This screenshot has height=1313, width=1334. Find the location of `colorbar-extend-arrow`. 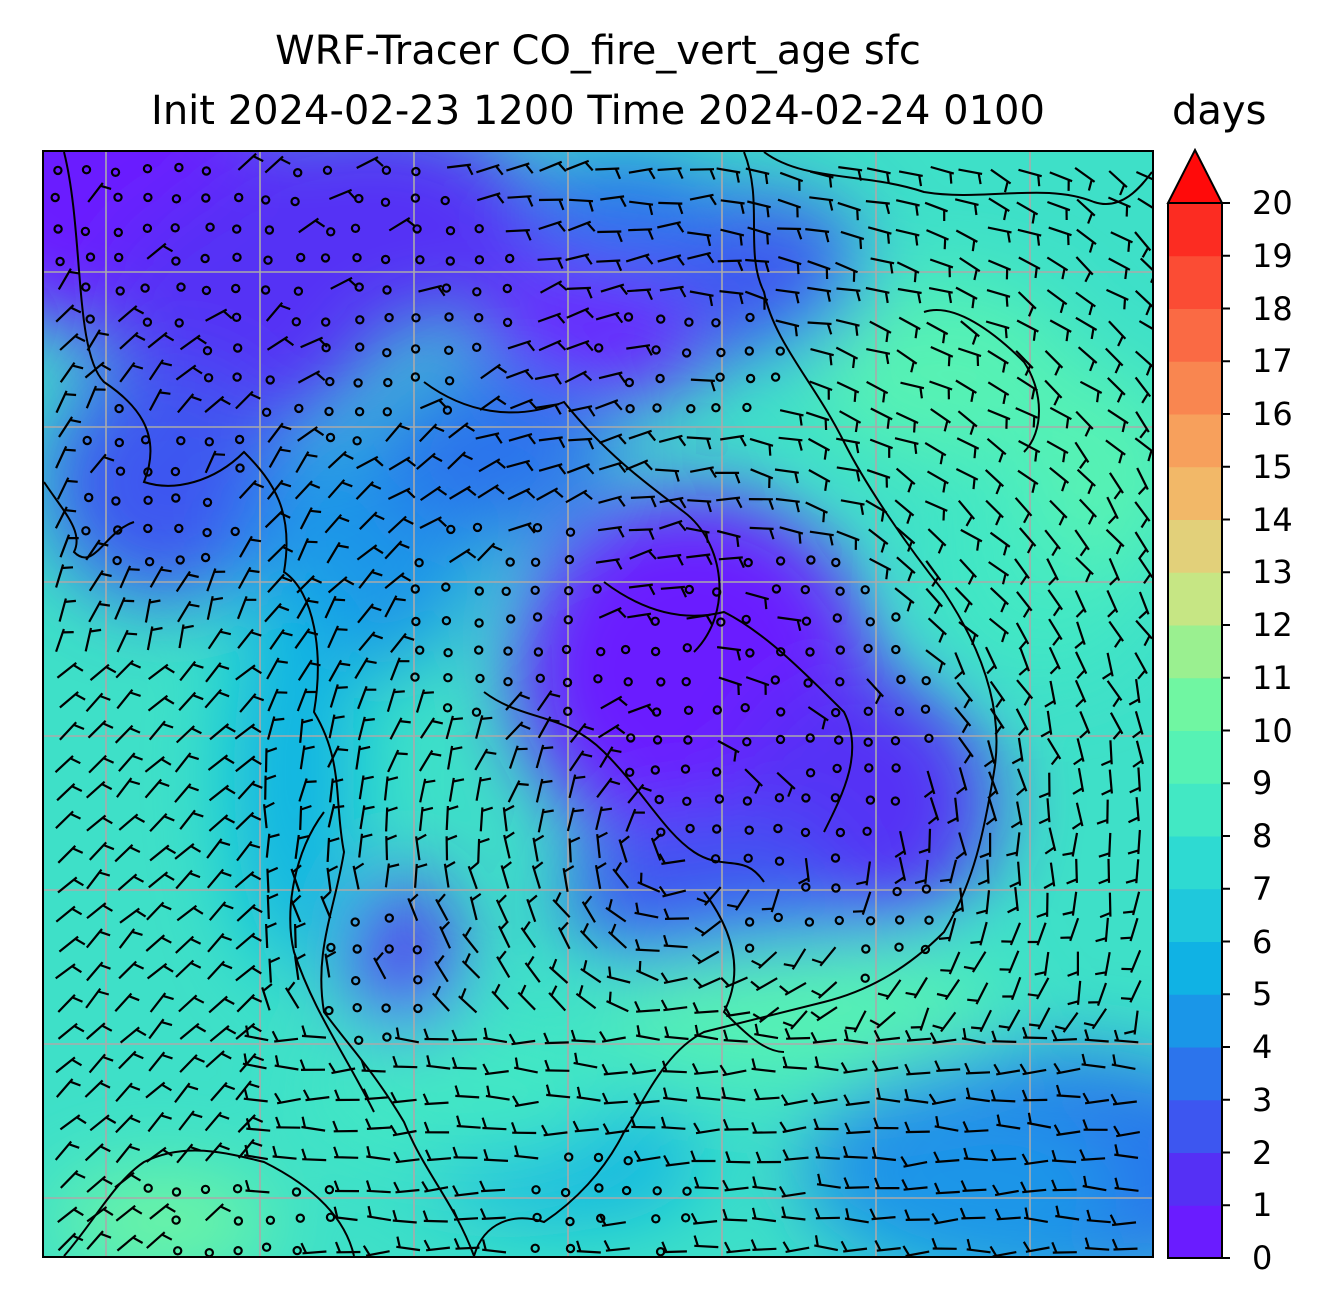

colorbar-extend-arrow is located at coordinates (1195, 176).